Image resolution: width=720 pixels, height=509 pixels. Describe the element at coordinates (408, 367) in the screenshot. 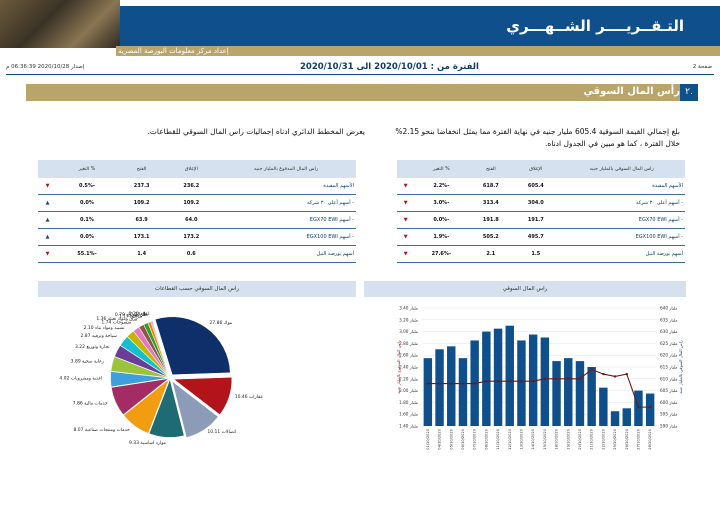

I see `left-tick-label: مليار 2.40` at that location.